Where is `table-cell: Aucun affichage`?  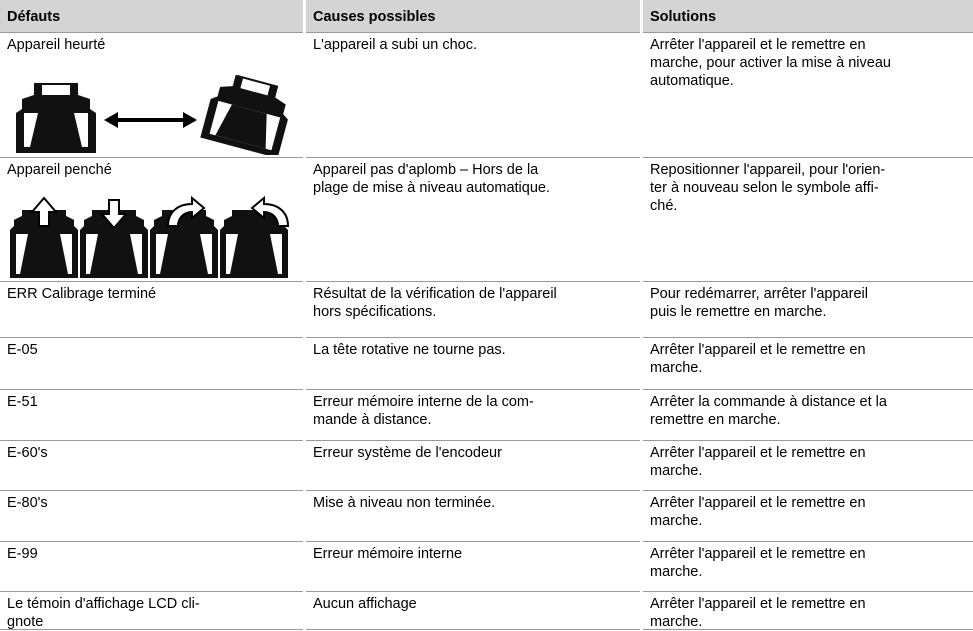
table-cell: Aucun affichage is located at coordinates (473, 611).